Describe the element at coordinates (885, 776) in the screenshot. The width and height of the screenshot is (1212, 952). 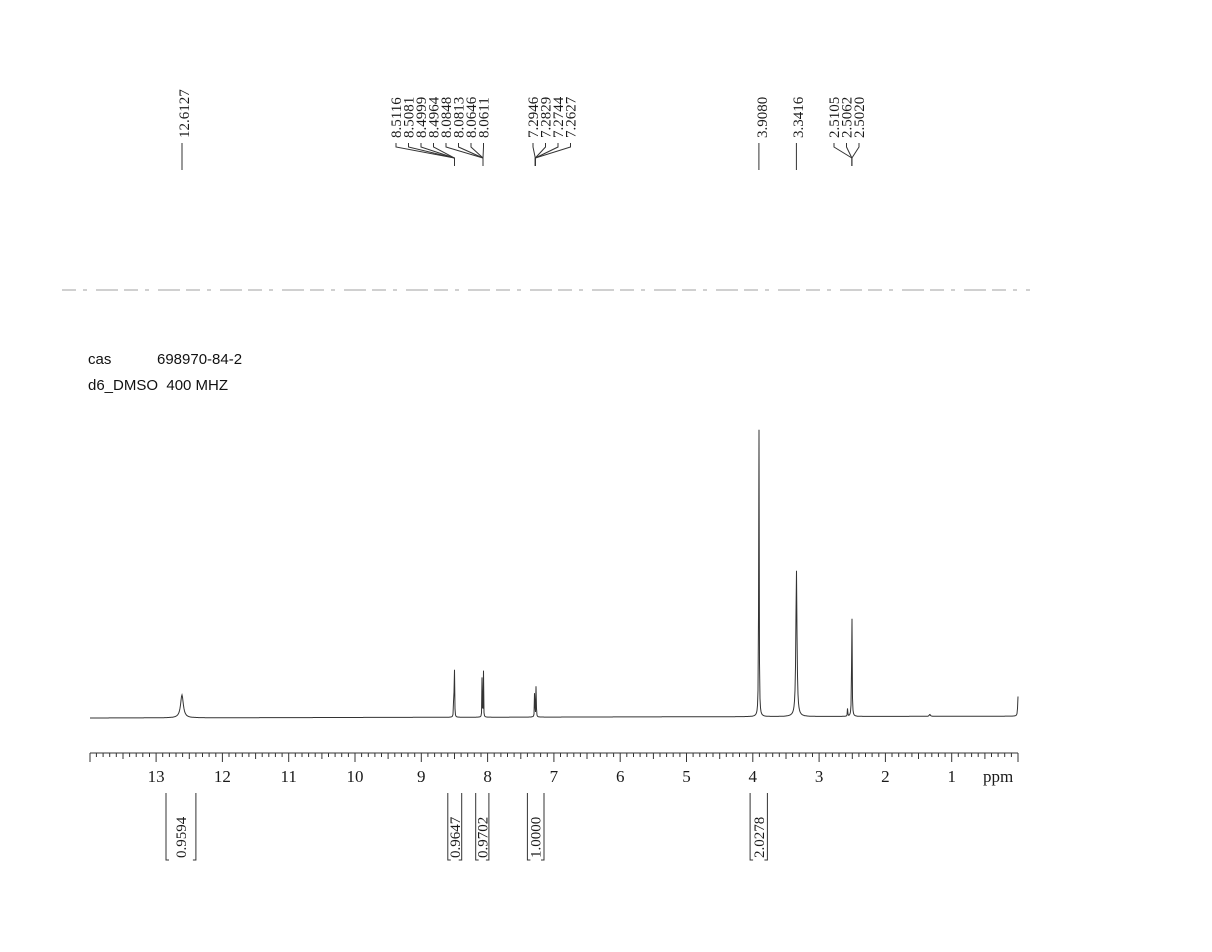
I see `axis-tick-label: 2` at that location.